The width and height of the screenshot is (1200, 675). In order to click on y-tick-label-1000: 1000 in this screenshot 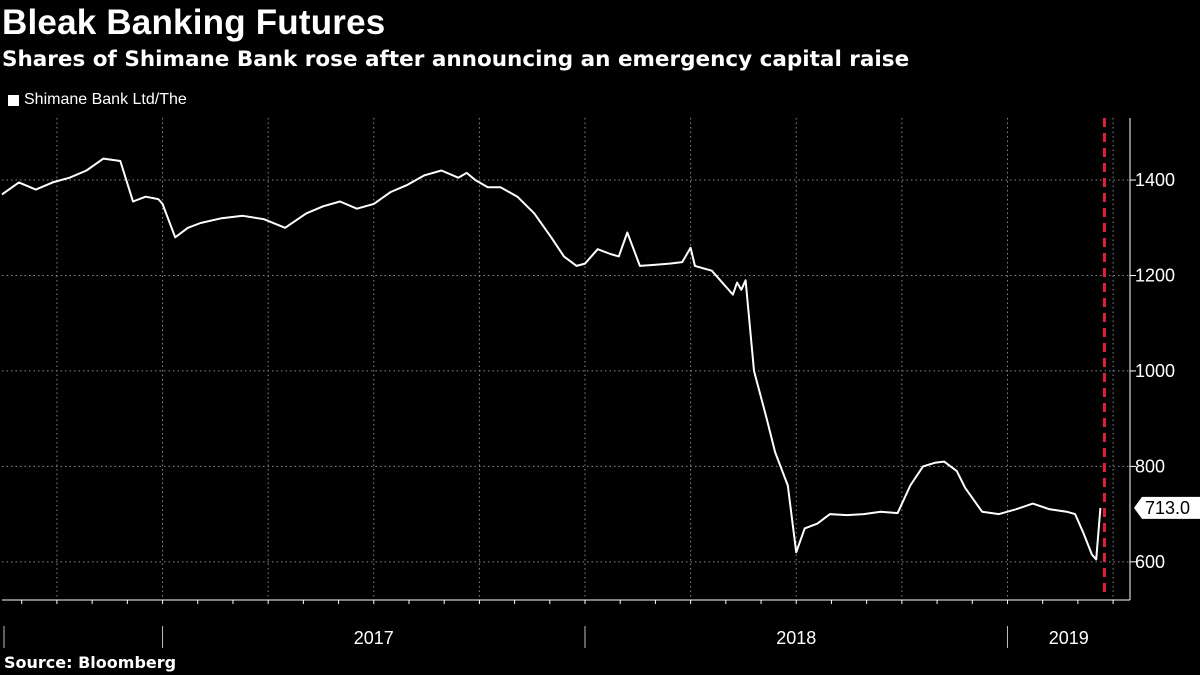, I will do `click(1155, 371)`.